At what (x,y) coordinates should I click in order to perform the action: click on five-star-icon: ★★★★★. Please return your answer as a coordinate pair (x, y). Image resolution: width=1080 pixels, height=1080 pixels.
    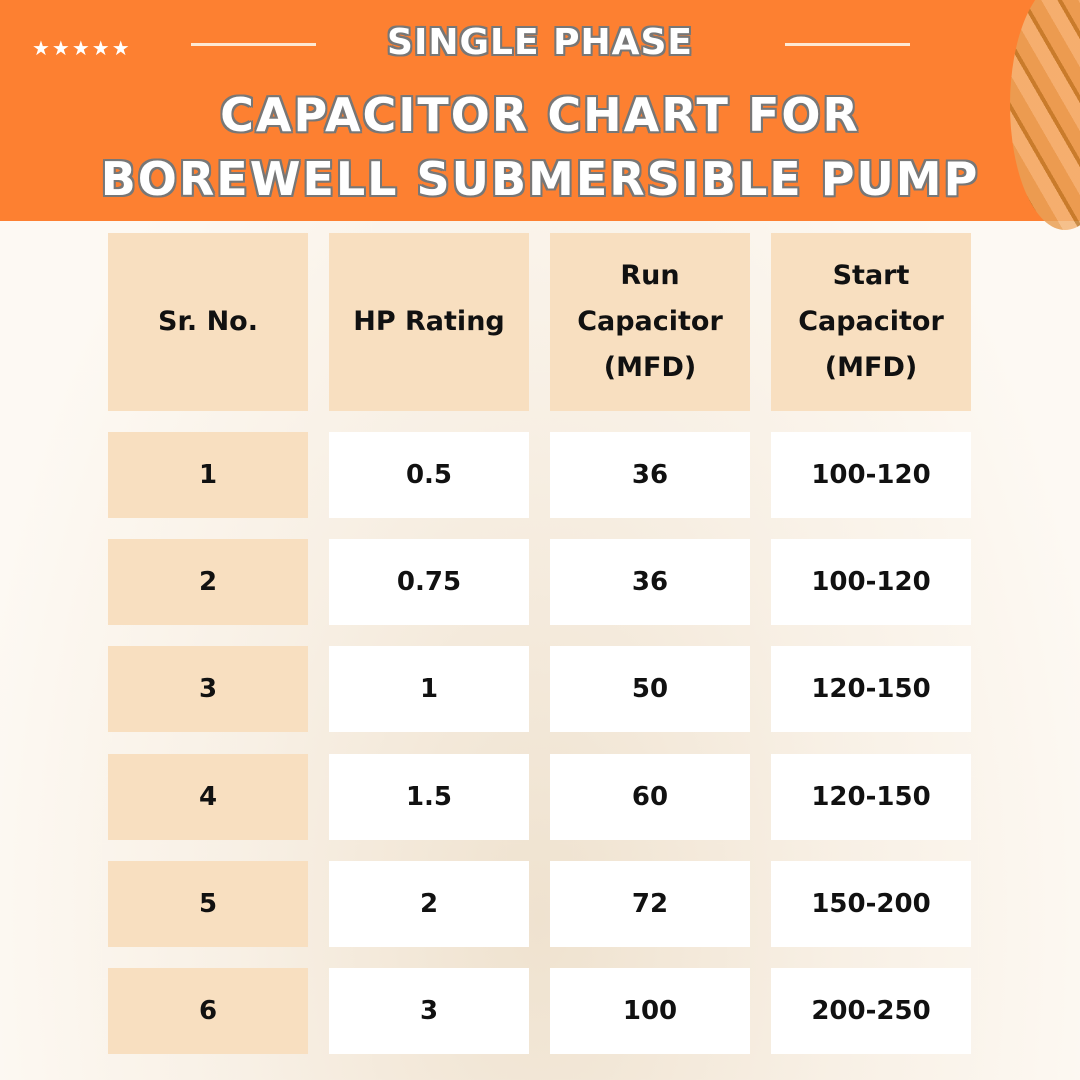
    Looking at the image, I should click on (82, 48).